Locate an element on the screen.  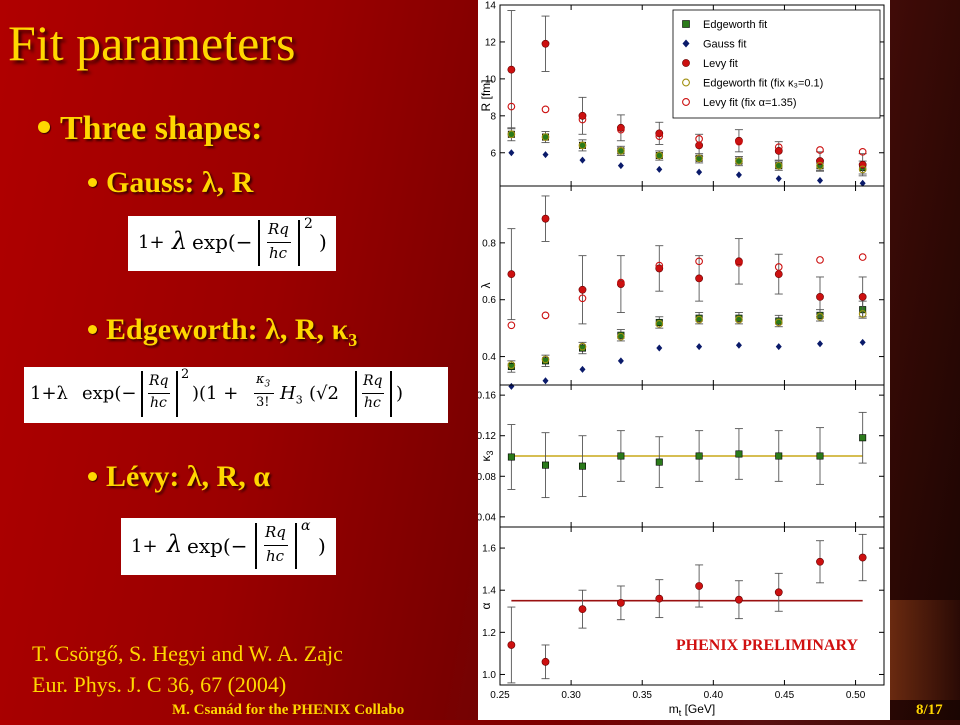
formula-kfrac-den: 3! is located at coordinates (263, 402).